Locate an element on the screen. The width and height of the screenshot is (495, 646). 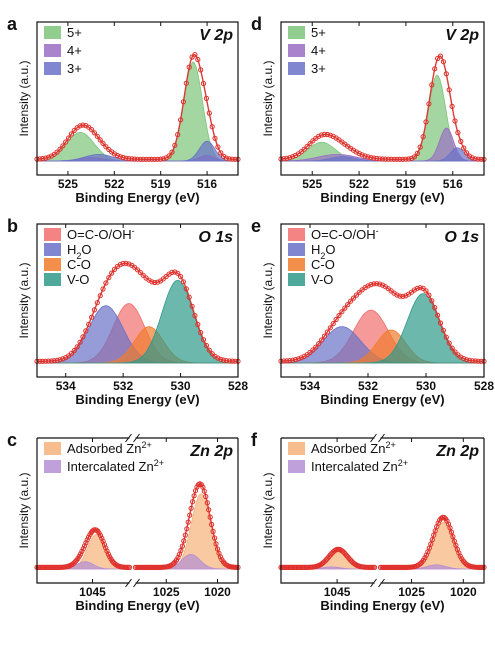
panel-letter: c is located at coordinates (12, 440).